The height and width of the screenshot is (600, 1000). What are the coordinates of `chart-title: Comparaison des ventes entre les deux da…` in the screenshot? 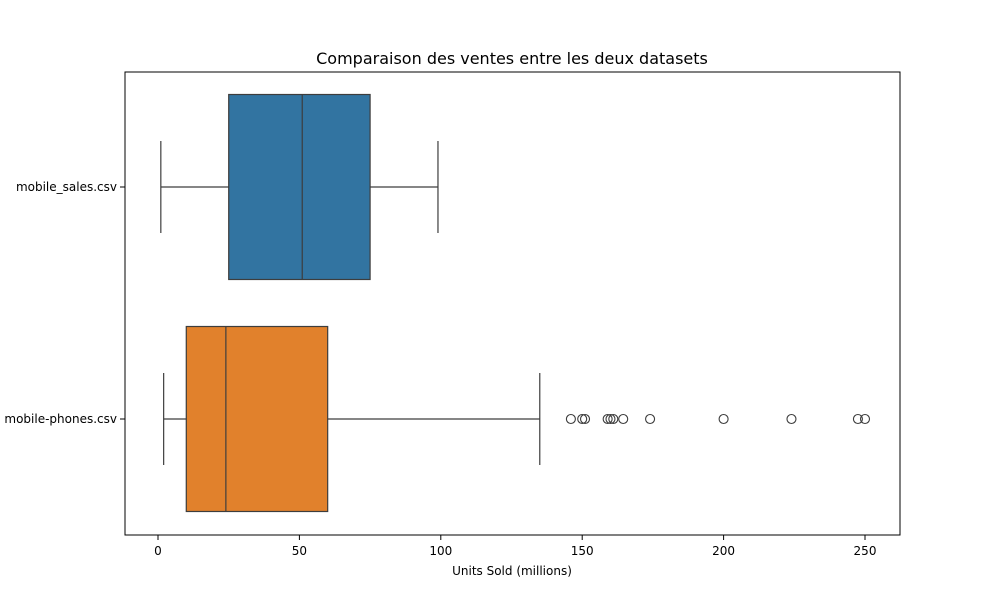 It's located at (512, 58).